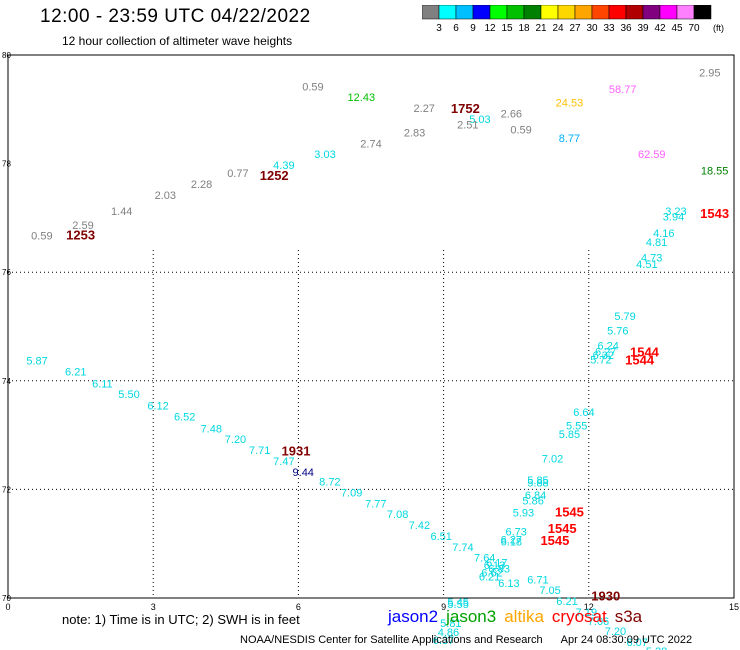  What do you see at coordinates (643, 28) in the screenshot?
I see `color-scale-label: 39` at bounding box center [643, 28].